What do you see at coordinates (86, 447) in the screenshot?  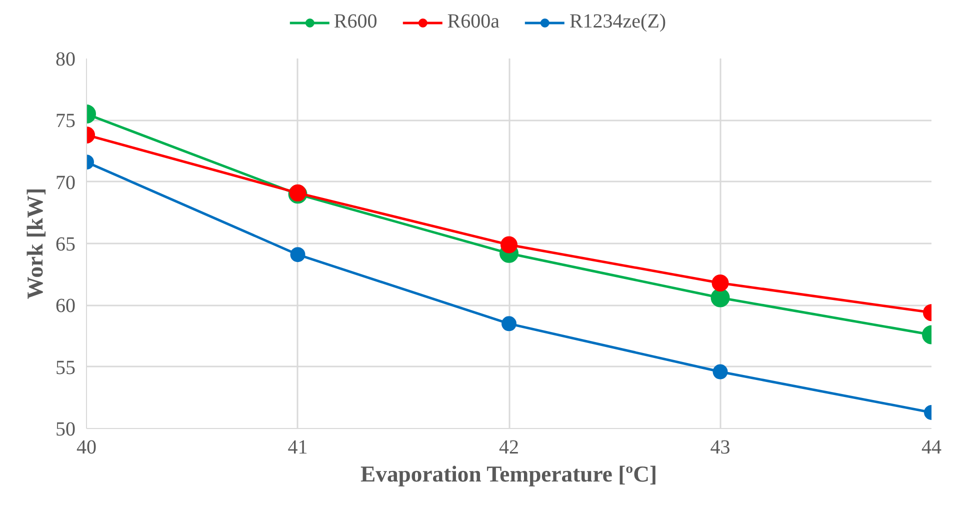 I see `x-tick-label: 40` at bounding box center [86, 447].